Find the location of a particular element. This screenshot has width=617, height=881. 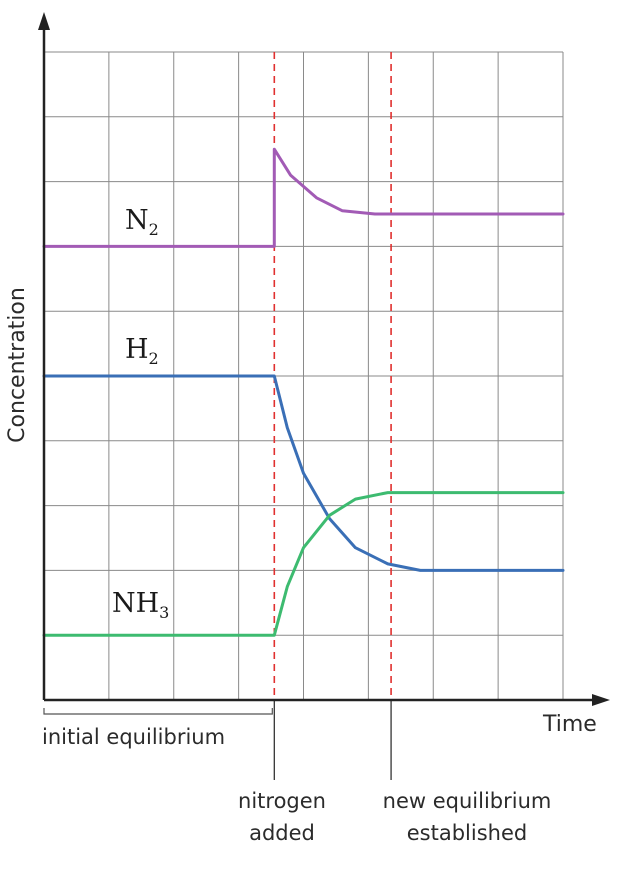

series-label: H2 is located at coordinates (142, 351).